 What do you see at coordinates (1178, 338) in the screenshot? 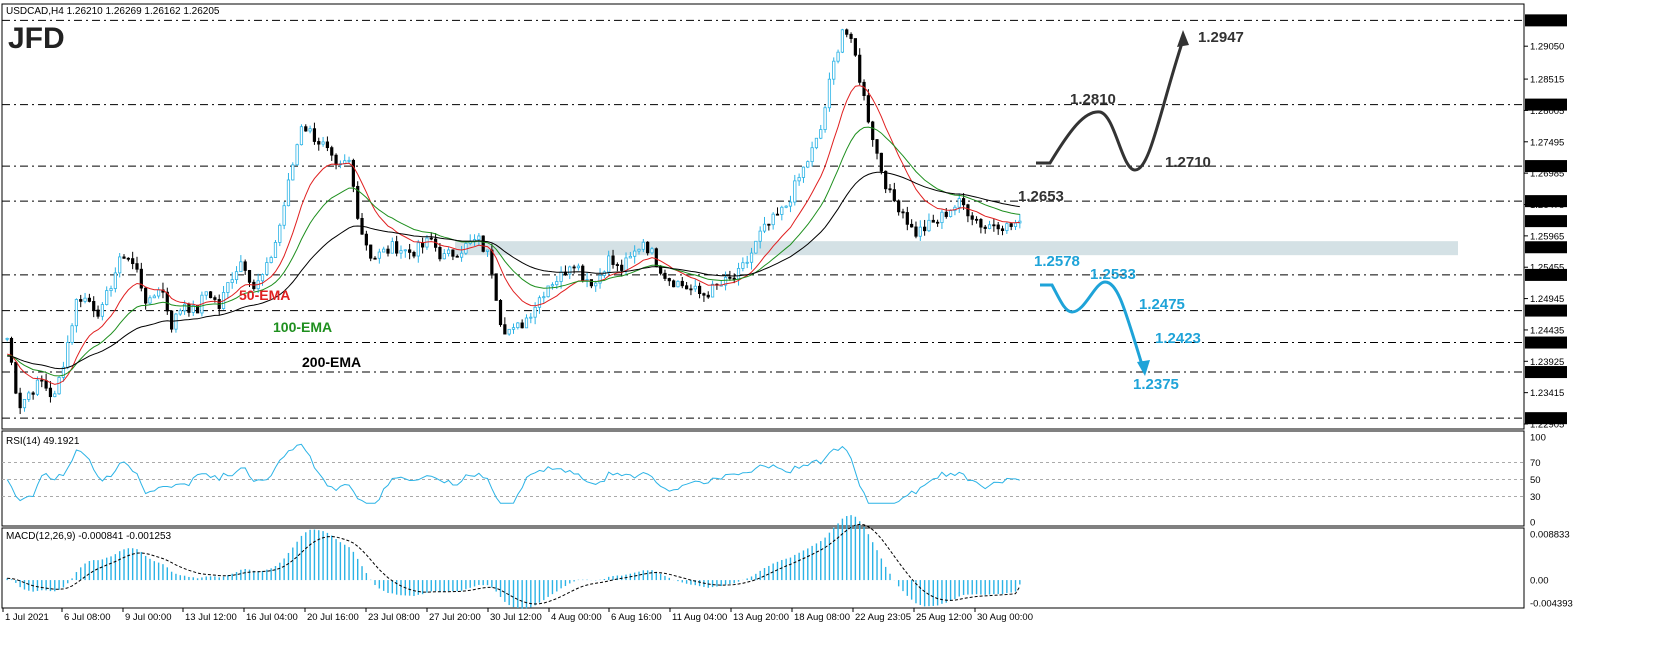
I see `label-1.2423: 1.2423` at bounding box center [1178, 338].